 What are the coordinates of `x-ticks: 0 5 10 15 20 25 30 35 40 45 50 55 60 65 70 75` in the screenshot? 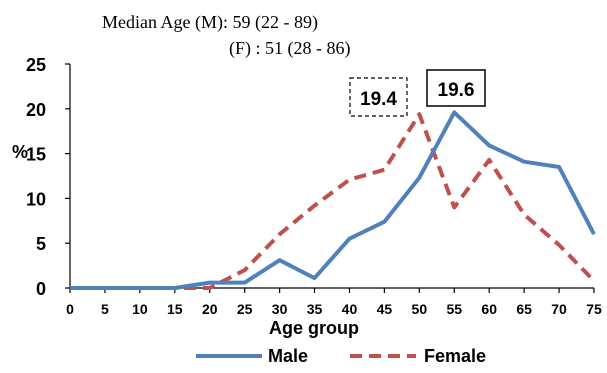 It's located at (334, 302).